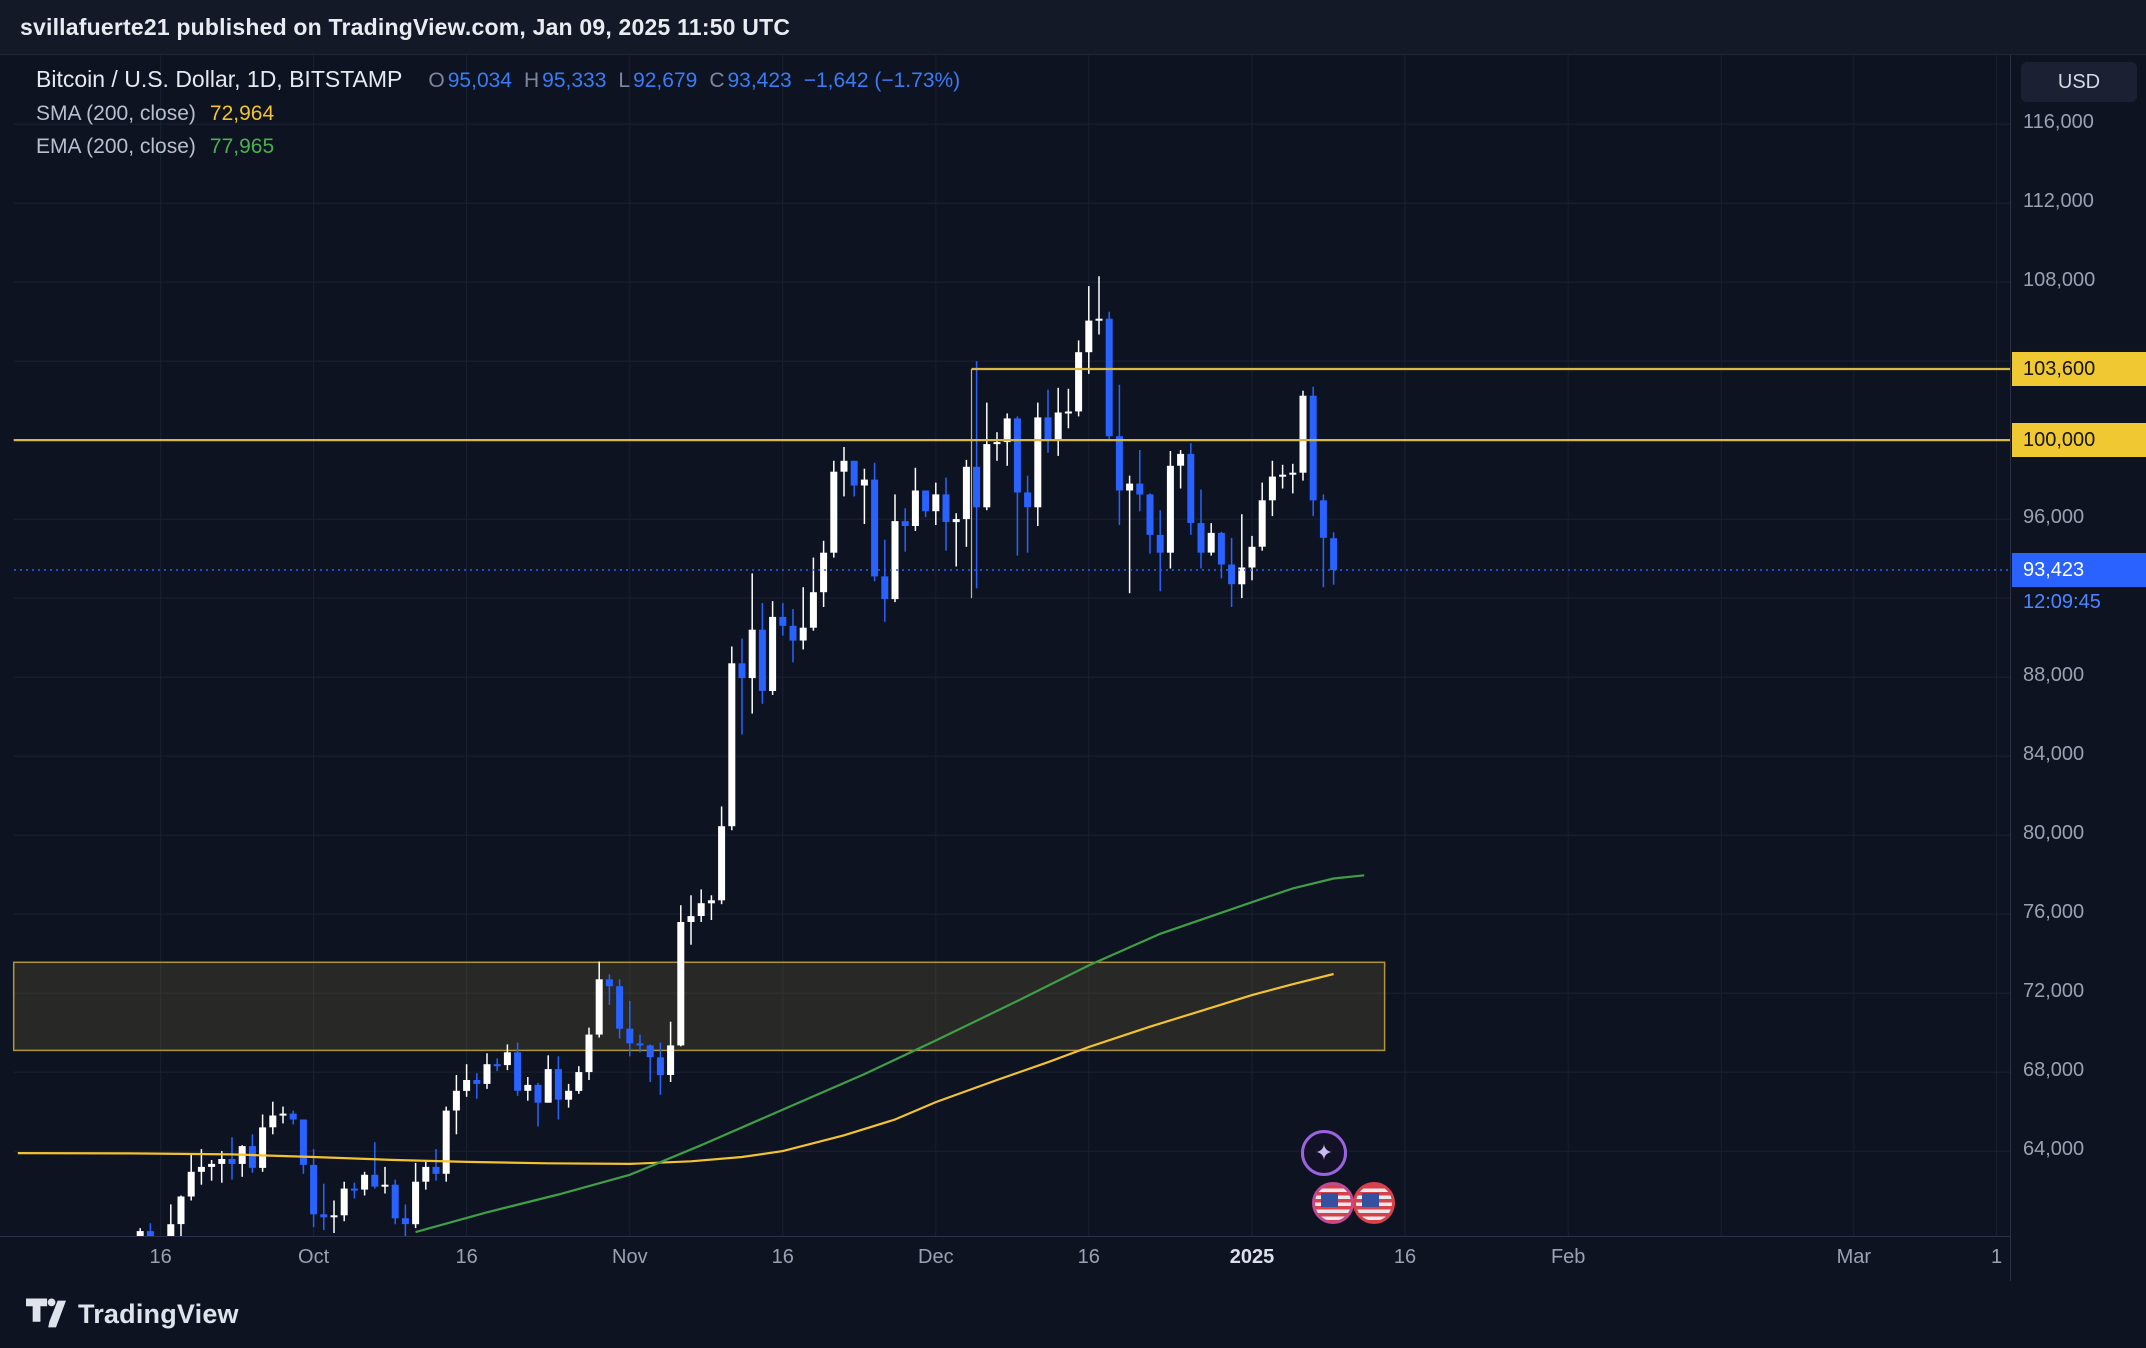 This screenshot has width=2146, height=1348. I want to click on sma-legend-label: SMA (200, close), so click(116, 113).